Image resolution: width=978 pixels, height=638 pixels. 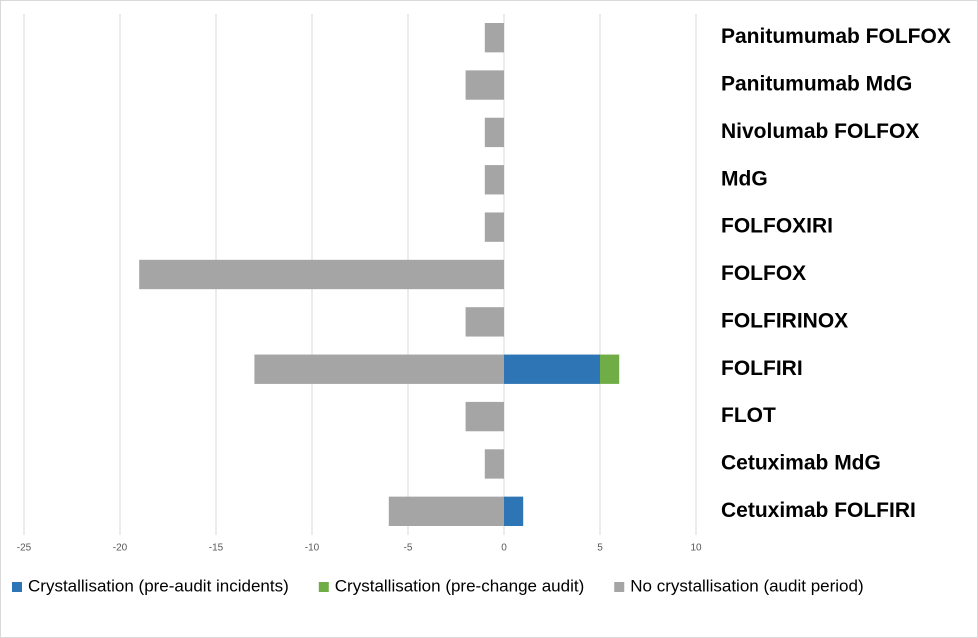 What do you see at coordinates (459, 585) in the screenshot?
I see `legend-label: Crystallisation (pre-change audit)` at bounding box center [459, 585].